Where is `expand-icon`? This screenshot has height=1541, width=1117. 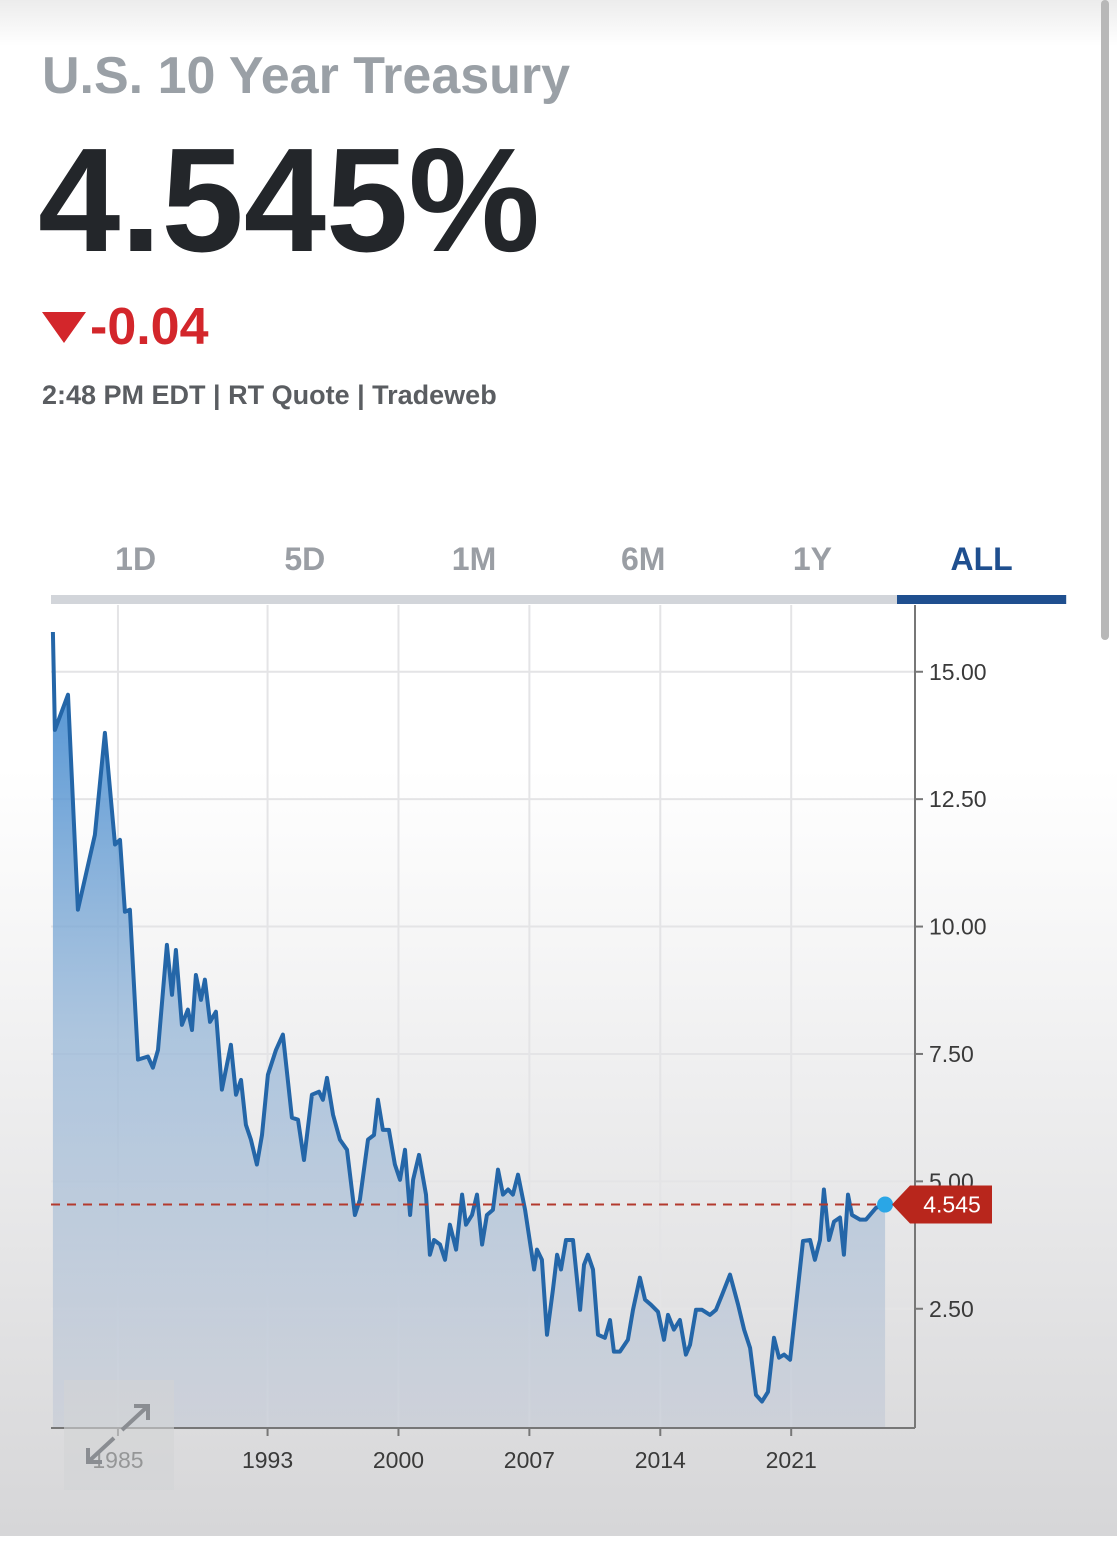
expand-icon is located at coordinates (118, 1434).